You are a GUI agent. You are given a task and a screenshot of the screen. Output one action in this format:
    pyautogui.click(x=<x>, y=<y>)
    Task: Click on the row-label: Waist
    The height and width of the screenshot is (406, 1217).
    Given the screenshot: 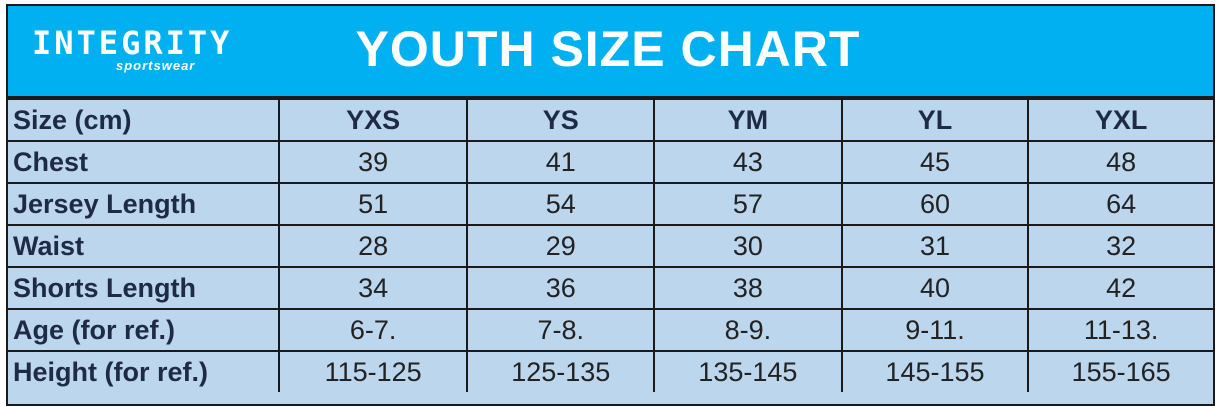 What is the action you would take?
    pyautogui.click(x=144, y=246)
    